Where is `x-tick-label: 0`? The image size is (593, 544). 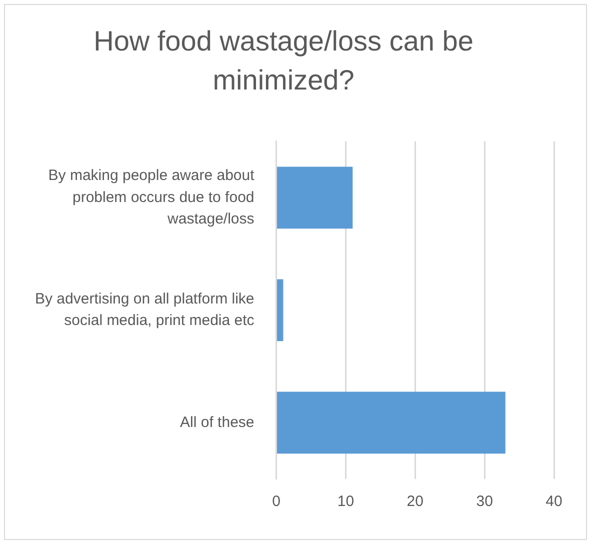
x-tick-label: 0 is located at coordinates (276, 501).